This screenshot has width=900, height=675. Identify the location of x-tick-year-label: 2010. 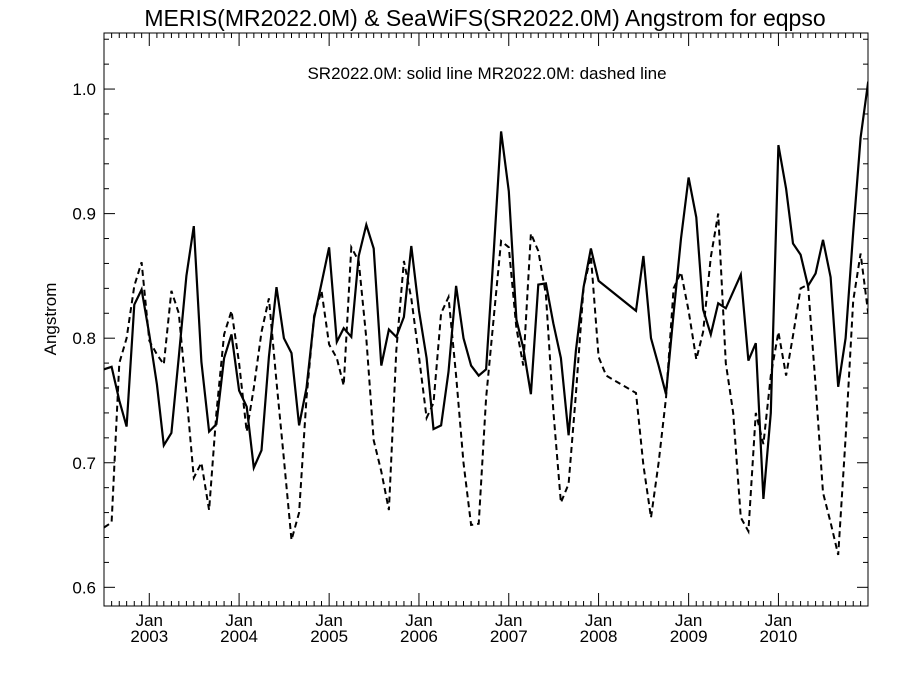
(779, 636).